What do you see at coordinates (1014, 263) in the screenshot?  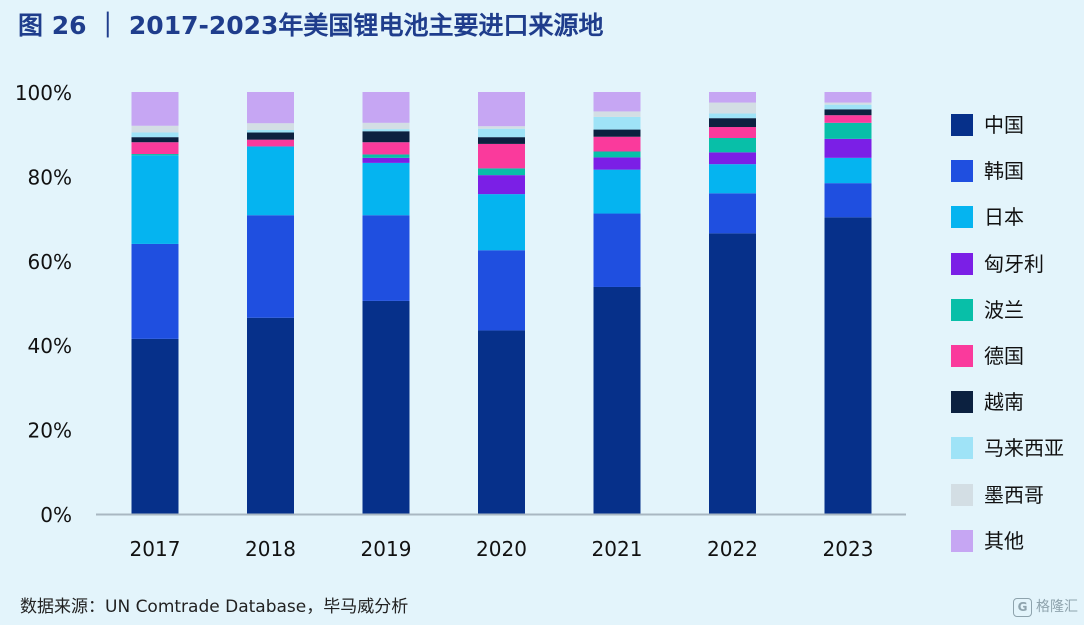 I see `legend-label: 匈牙利` at bounding box center [1014, 263].